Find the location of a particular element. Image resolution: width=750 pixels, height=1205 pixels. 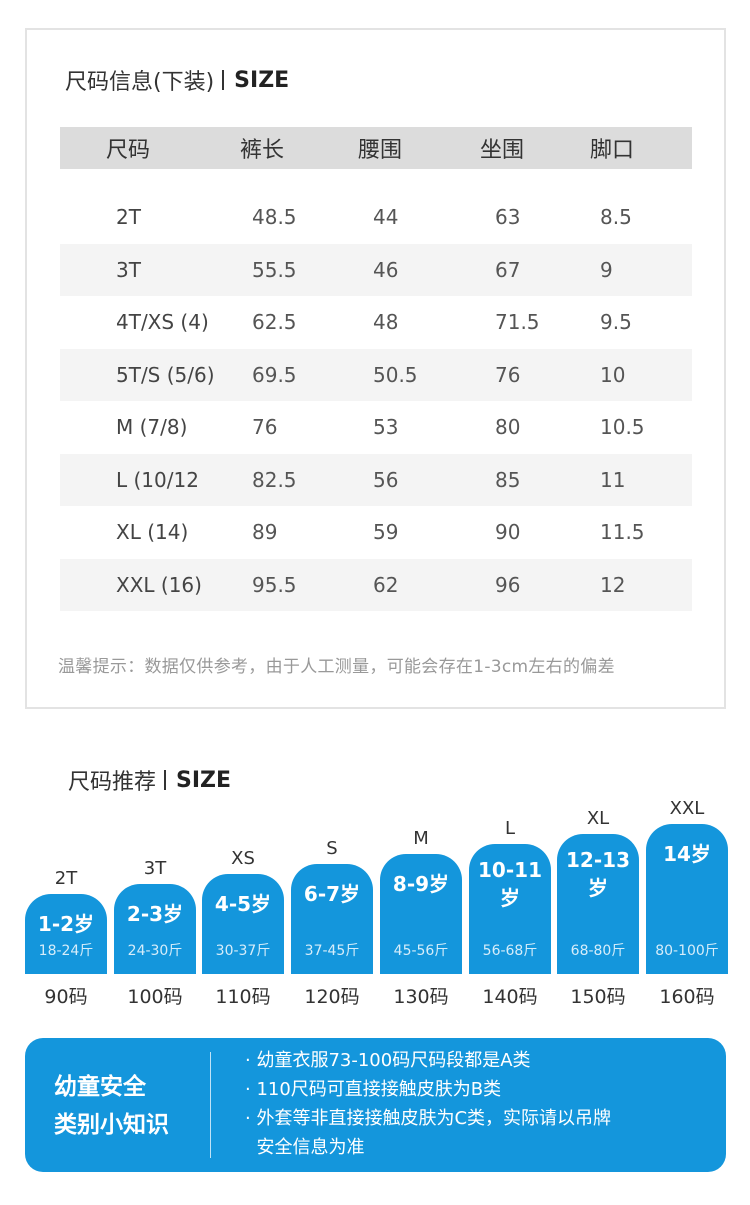

cell-pants-length: 82.5 is located at coordinates (274, 479).